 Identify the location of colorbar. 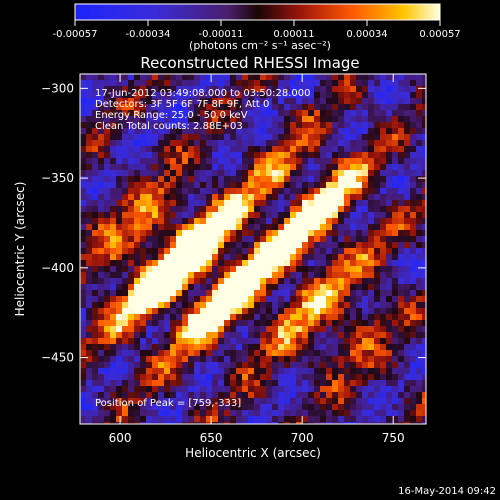
(257, 12).